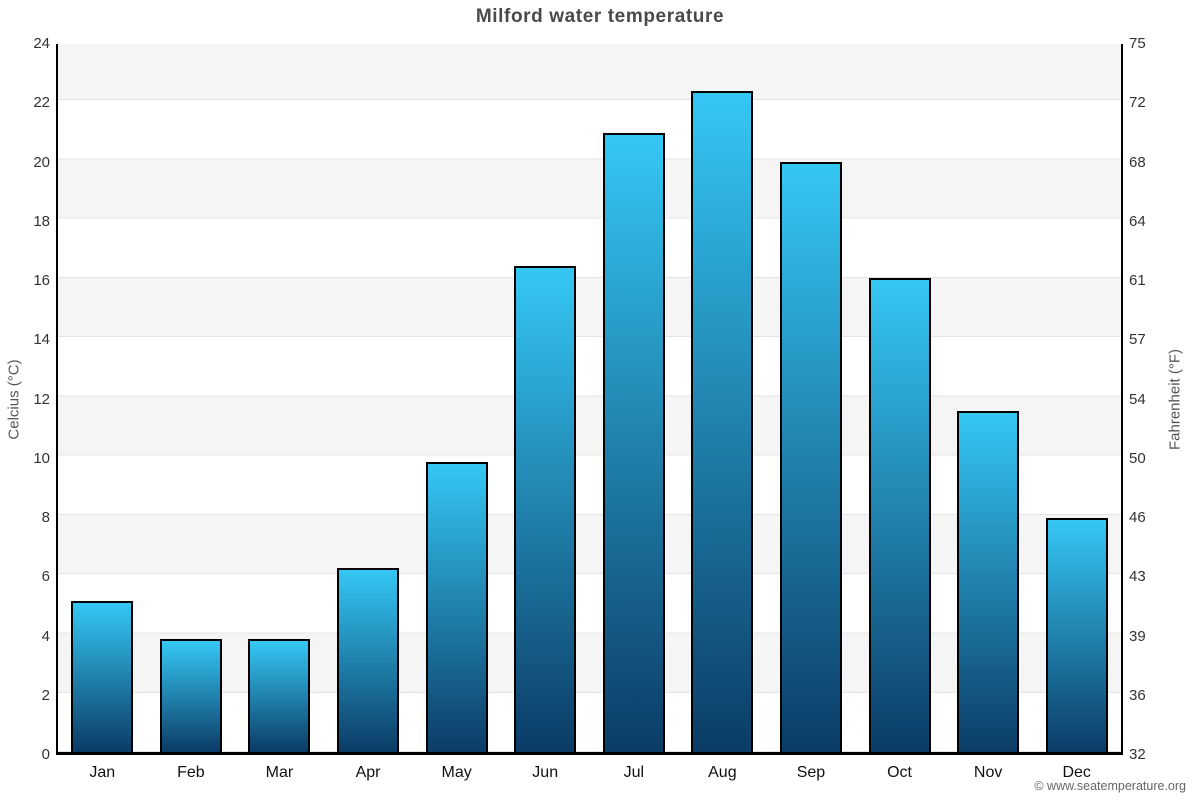 Image resolution: width=1200 pixels, height=800 pixels. Describe the element at coordinates (545, 509) in the screenshot. I see `bar-jun` at that location.